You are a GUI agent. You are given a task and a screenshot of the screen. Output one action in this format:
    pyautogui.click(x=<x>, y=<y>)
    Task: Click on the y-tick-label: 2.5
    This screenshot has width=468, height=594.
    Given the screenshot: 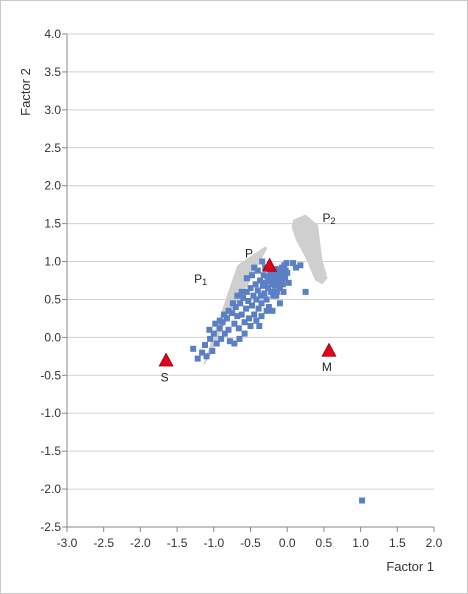 What is the action you would take?
    pyautogui.click(x=52, y=148)
    